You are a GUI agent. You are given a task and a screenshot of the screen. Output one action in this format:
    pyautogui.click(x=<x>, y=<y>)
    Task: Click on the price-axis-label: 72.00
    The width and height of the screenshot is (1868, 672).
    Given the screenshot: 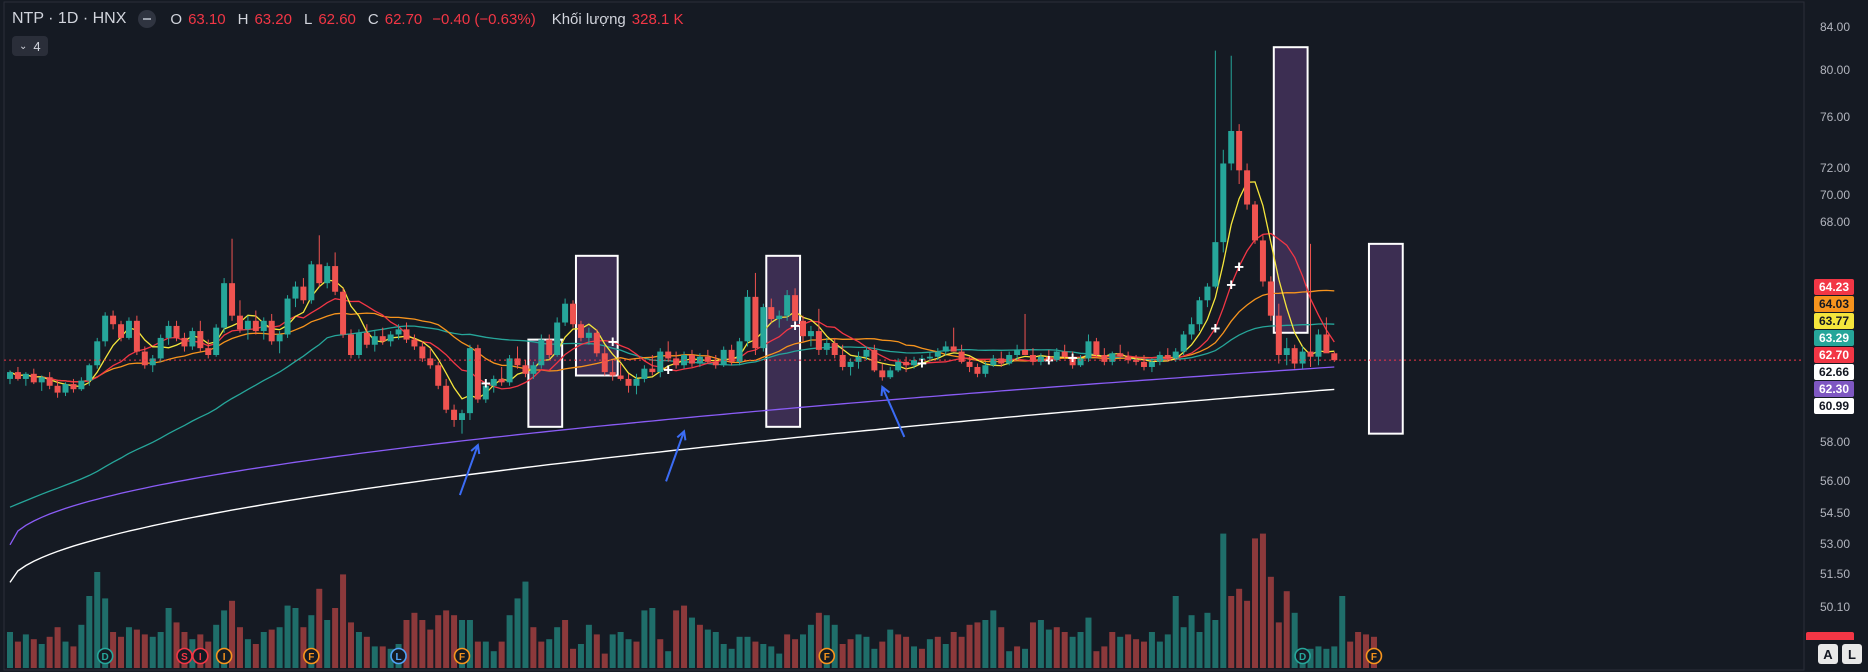 What is the action you would take?
    pyautogui.click(x=1834, y=168)
    